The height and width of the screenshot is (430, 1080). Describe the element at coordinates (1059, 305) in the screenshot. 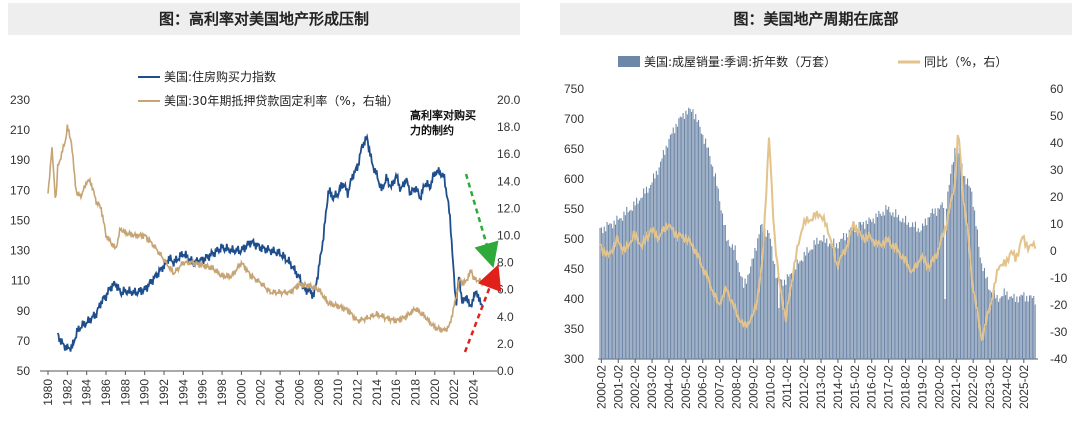

I see `right-chart-right-tick: -20` at that location.